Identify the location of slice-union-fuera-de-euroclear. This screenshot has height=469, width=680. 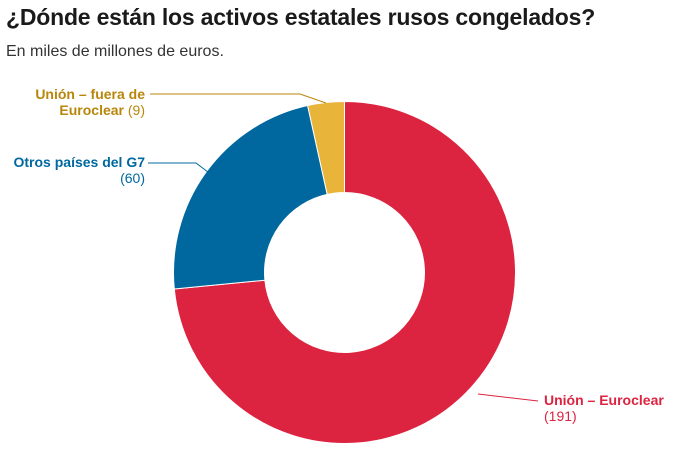
(326, 147).